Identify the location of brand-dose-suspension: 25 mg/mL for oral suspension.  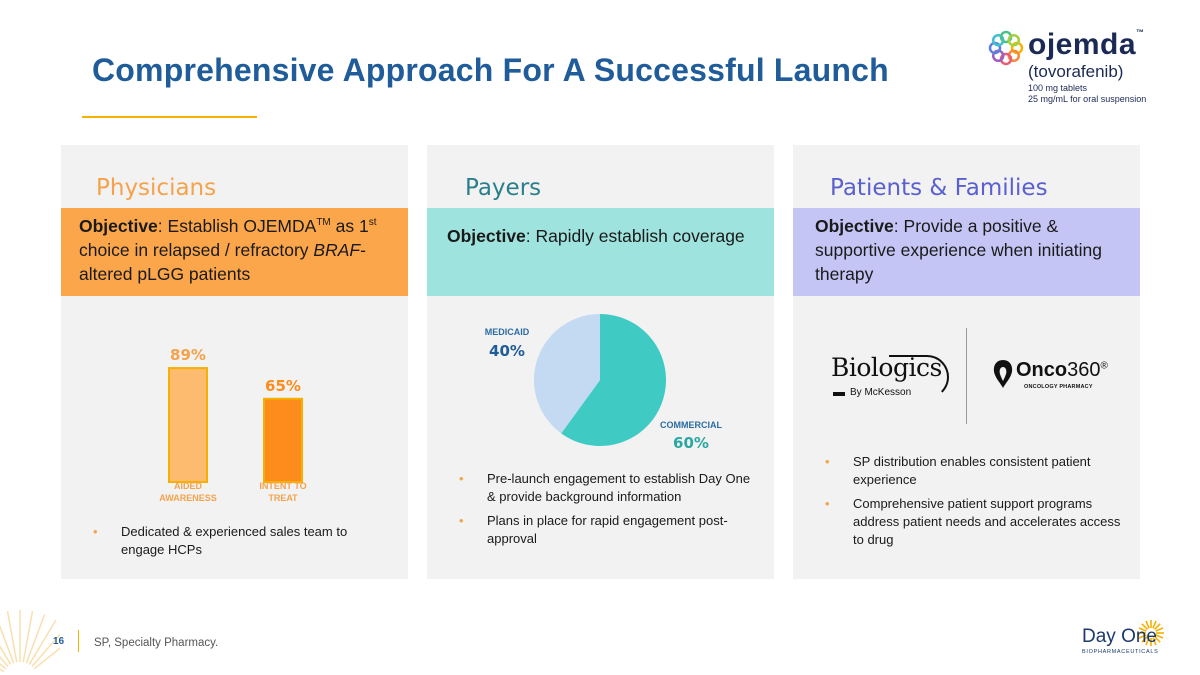
(1087, 99).